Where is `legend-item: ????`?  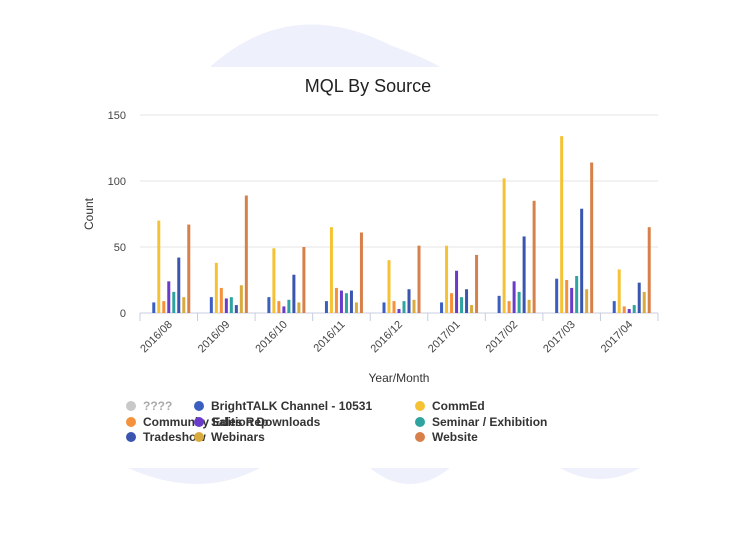 legend-item: ???? is located at coordinates (149, 406).